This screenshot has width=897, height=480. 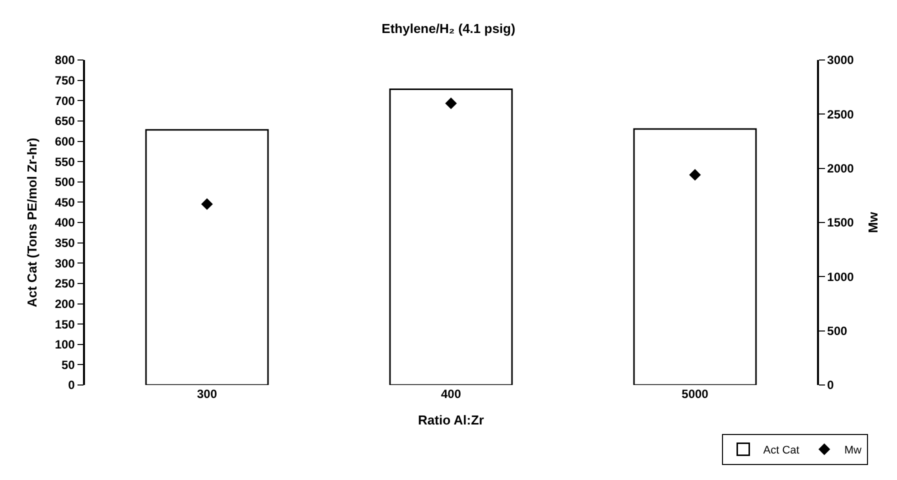 I want to click on y-tick-label: 100, so click(x=65, y=345).